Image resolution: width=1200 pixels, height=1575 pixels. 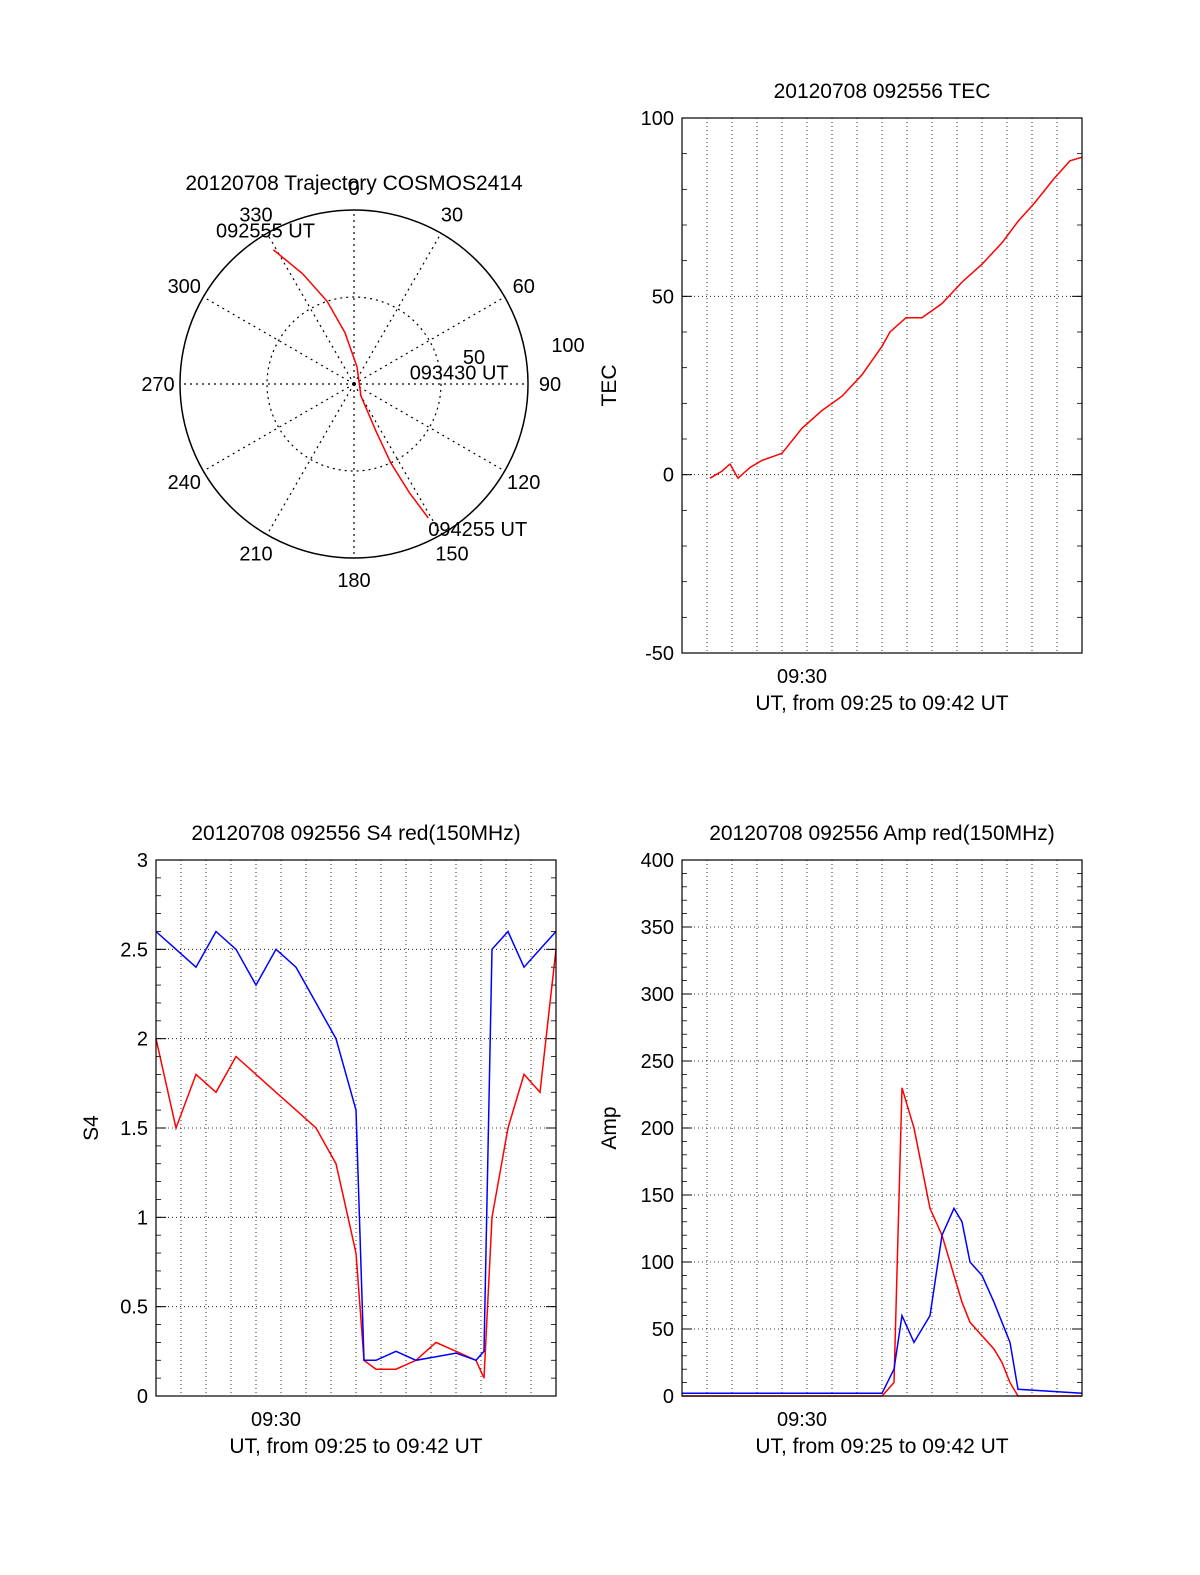 I want to click on polar-inner-ring, so click(x=354, y=384).